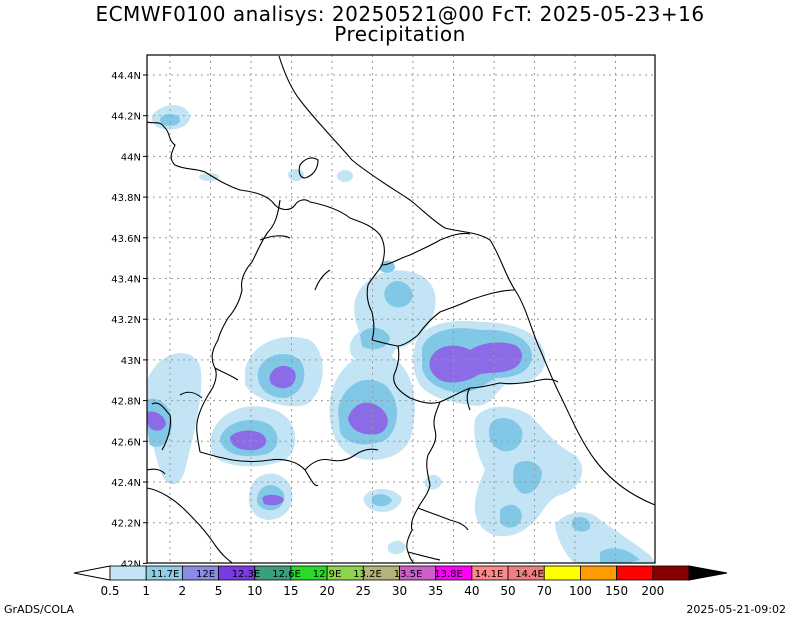 The height and width of the screenshot is (618, 800). I want to click on lon-label: 13.8E, so click(448, 574).